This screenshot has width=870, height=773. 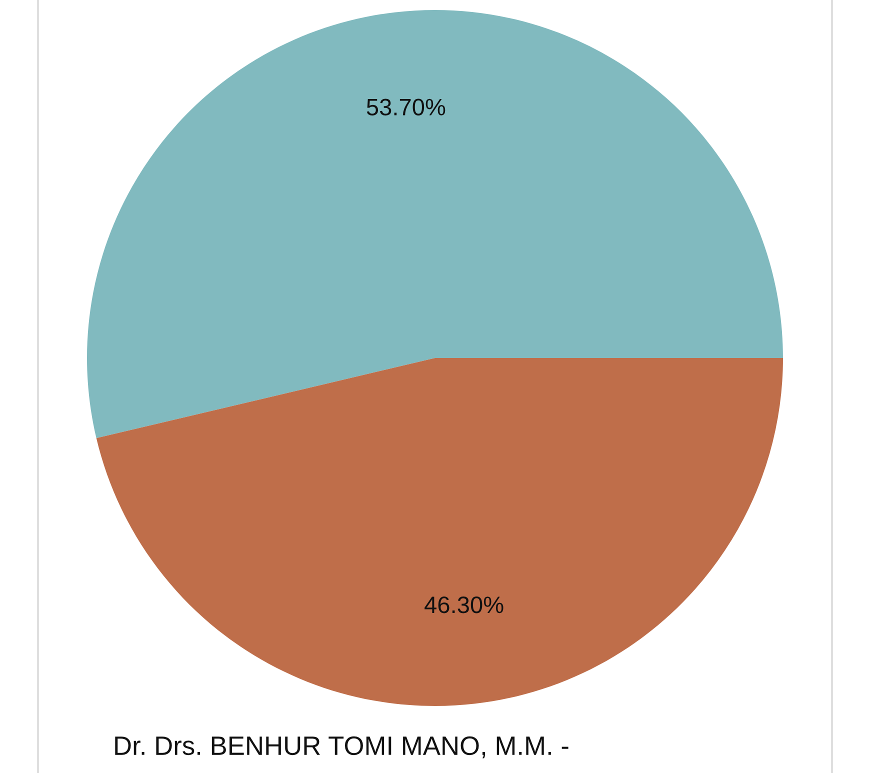 I want to click on data-label: 46.30%, so click(x=464, y=605).